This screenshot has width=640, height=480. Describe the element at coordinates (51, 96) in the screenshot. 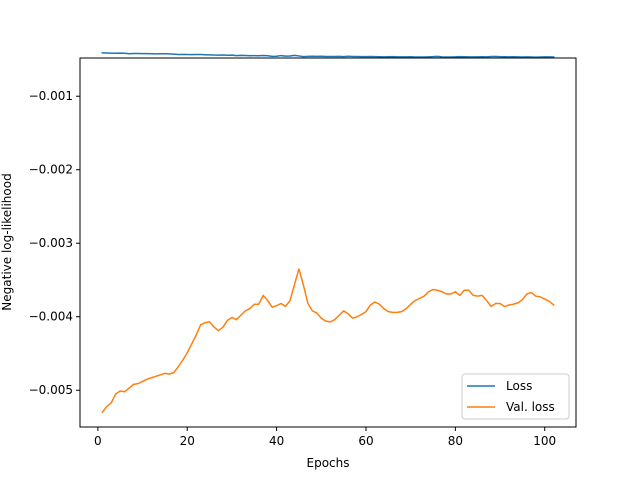

I see `y-tick-label: −0.001` at that location.